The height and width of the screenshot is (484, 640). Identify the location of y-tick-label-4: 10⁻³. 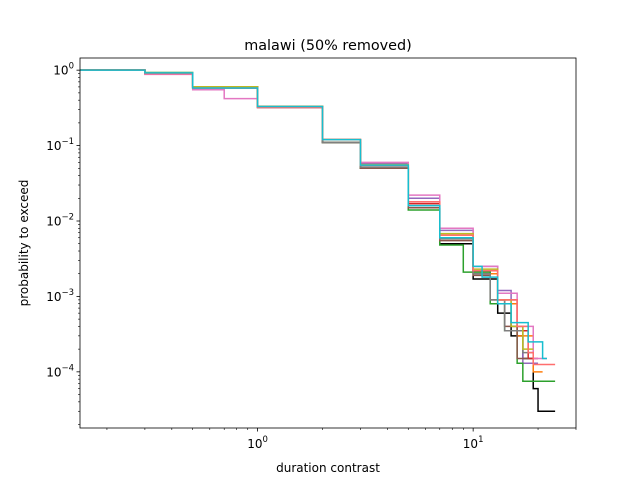
(60, 296).